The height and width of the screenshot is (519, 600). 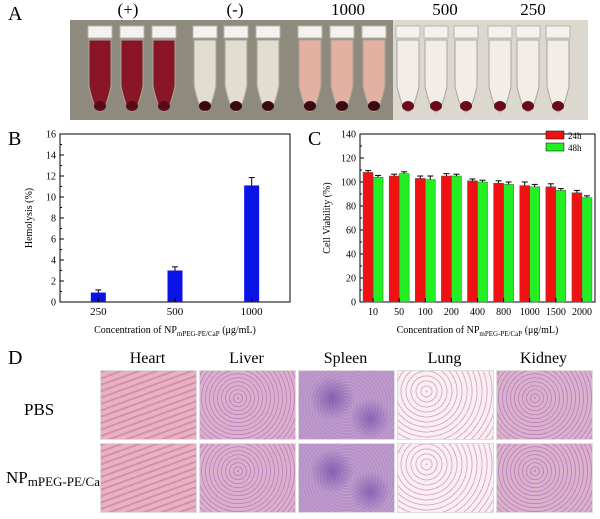 What do you see at coordinates (15, 139) in the screenshot?
I see `panel-b-label: B` at bounding box center [15, 139].